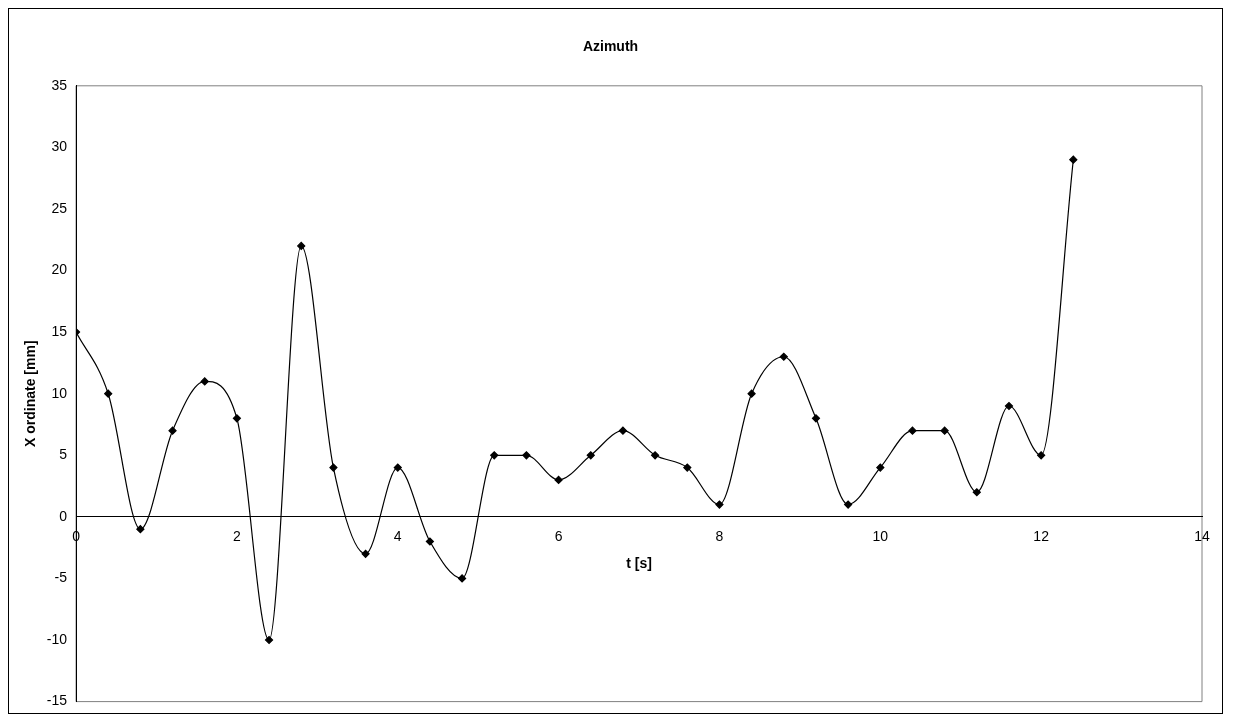  I want to click on y-tick-label: -10, so click(57, 638).